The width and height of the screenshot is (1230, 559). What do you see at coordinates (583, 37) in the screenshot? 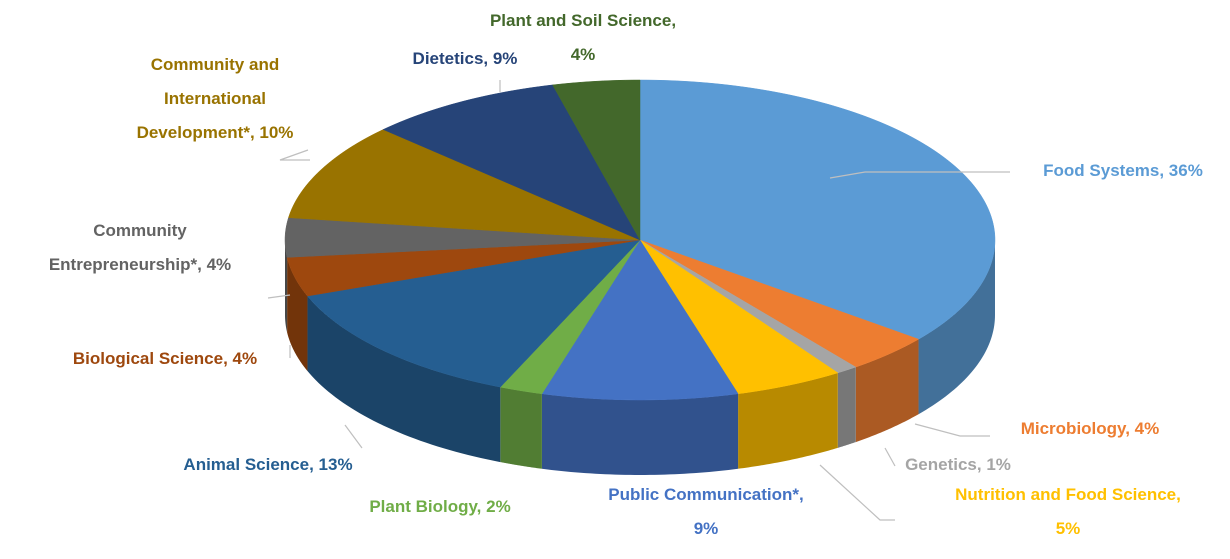
I see `data-label: Plant and Soil Science, 4%` at bounding box center [583, 37].